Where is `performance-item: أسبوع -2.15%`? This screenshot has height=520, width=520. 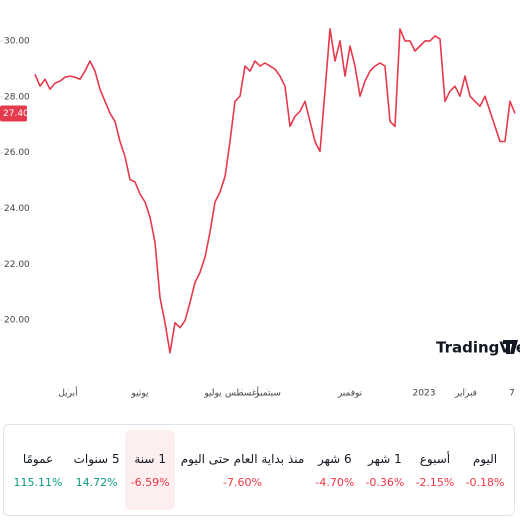
performance-item: أسبوع -2.15% is located at coordinates (435, 470).